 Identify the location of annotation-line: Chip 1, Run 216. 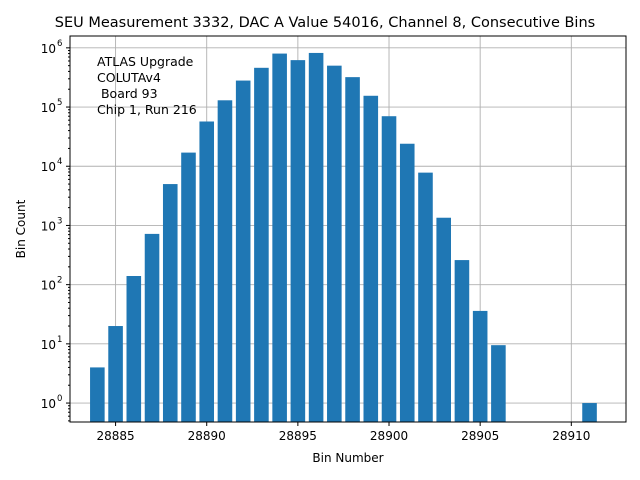
(147, 109).